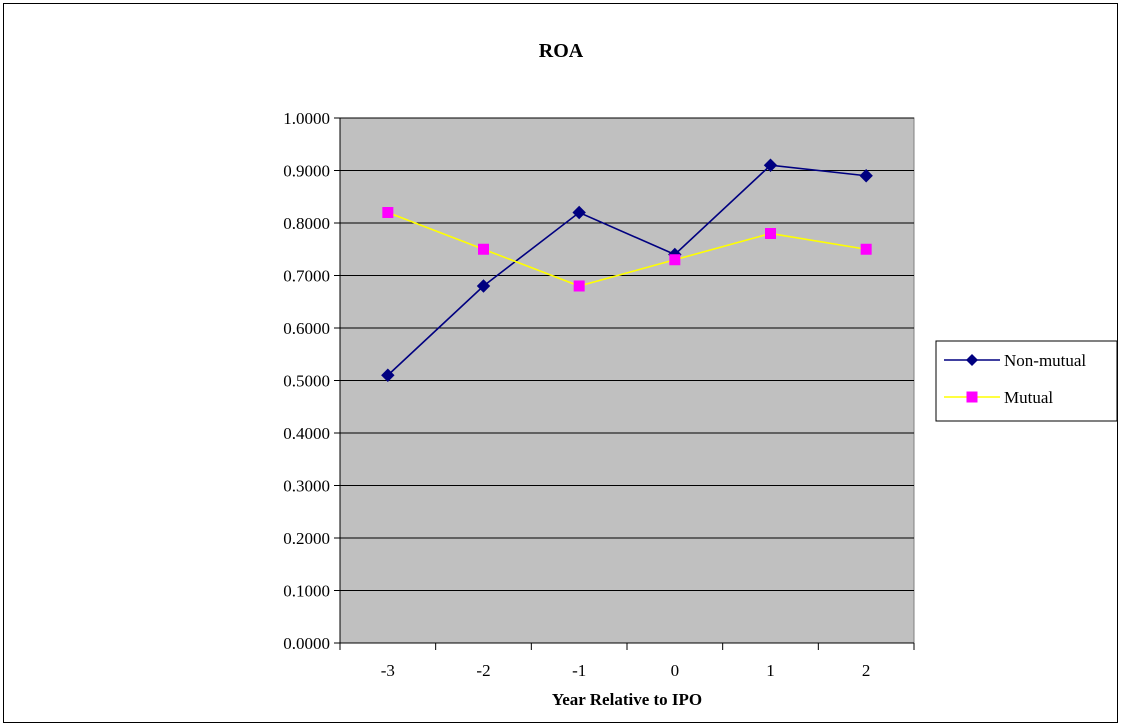 The height and width of the screenshot is (723, 1122). I want to click on chart-title: ROA, so click(561, 51).